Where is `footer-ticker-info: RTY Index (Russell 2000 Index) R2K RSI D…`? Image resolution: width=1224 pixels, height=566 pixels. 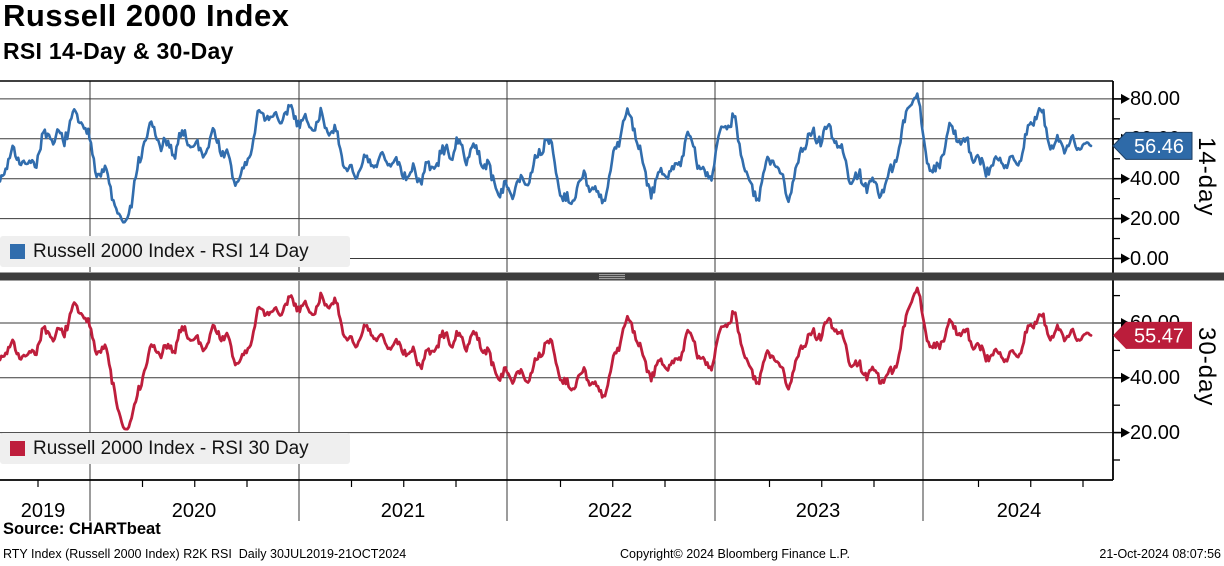
footer-ticker-info: RTY Index (Russell 2000 Index) R2K RSI D… is located at coordinates (205, 554).